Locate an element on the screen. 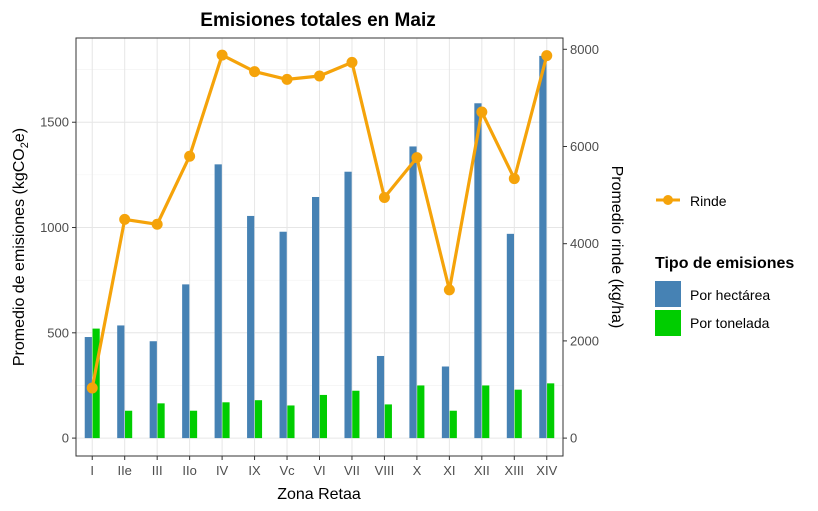  chart-title: Emisiones totales en Maiz is located at coordinates (317, 20).